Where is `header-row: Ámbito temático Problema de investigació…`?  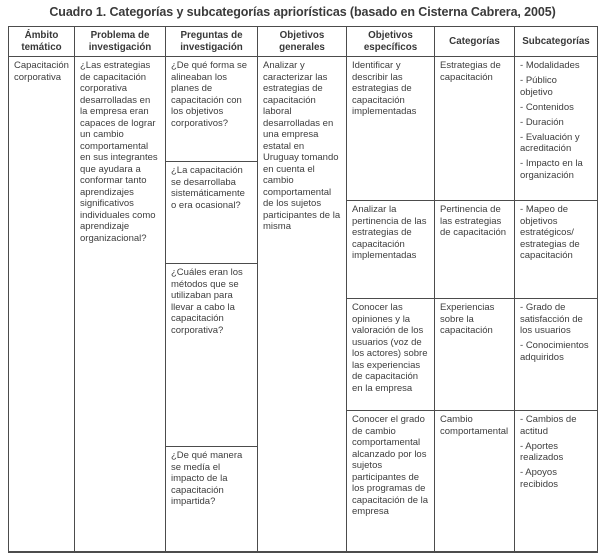 header-row: Ámbito temático Problema de investigació… is located at coordinates (303, 41).